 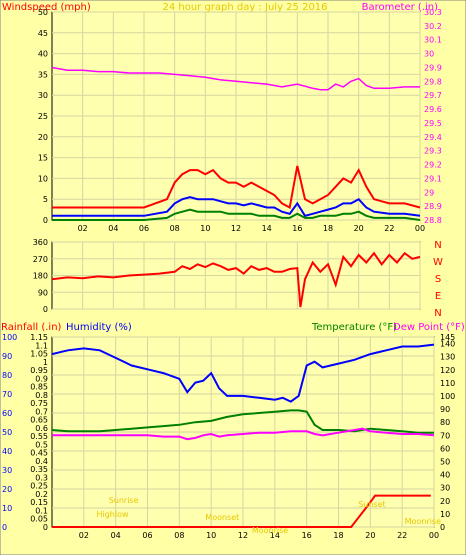 I want to click on windspeed-tick-label: 25, so click(x=43, y=116).